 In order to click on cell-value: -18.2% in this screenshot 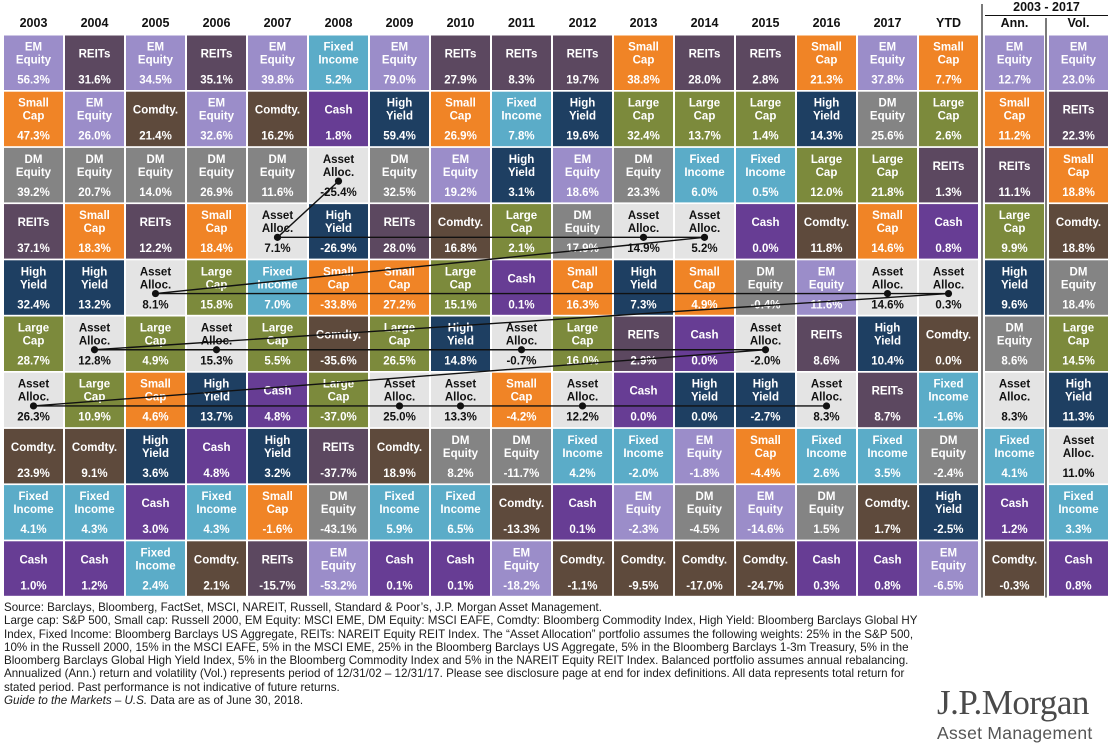, I will do `click(521, 586)`.